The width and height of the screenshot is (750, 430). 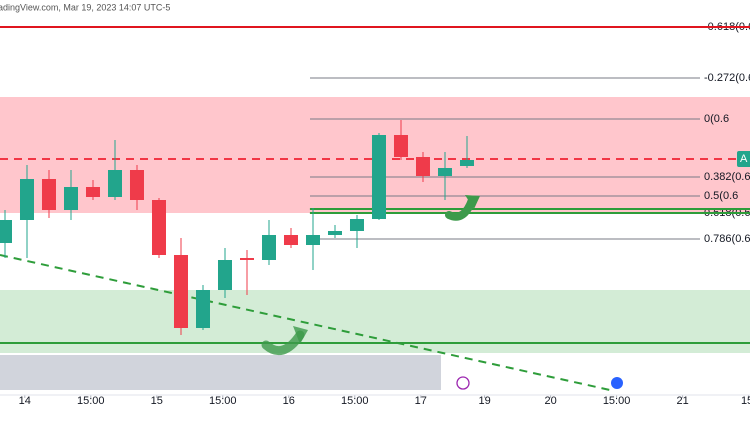 What do you see at coordinates (484, 401) in the screenshot?
I see `x-tick-label: 19` at bounding box center [484, 401].